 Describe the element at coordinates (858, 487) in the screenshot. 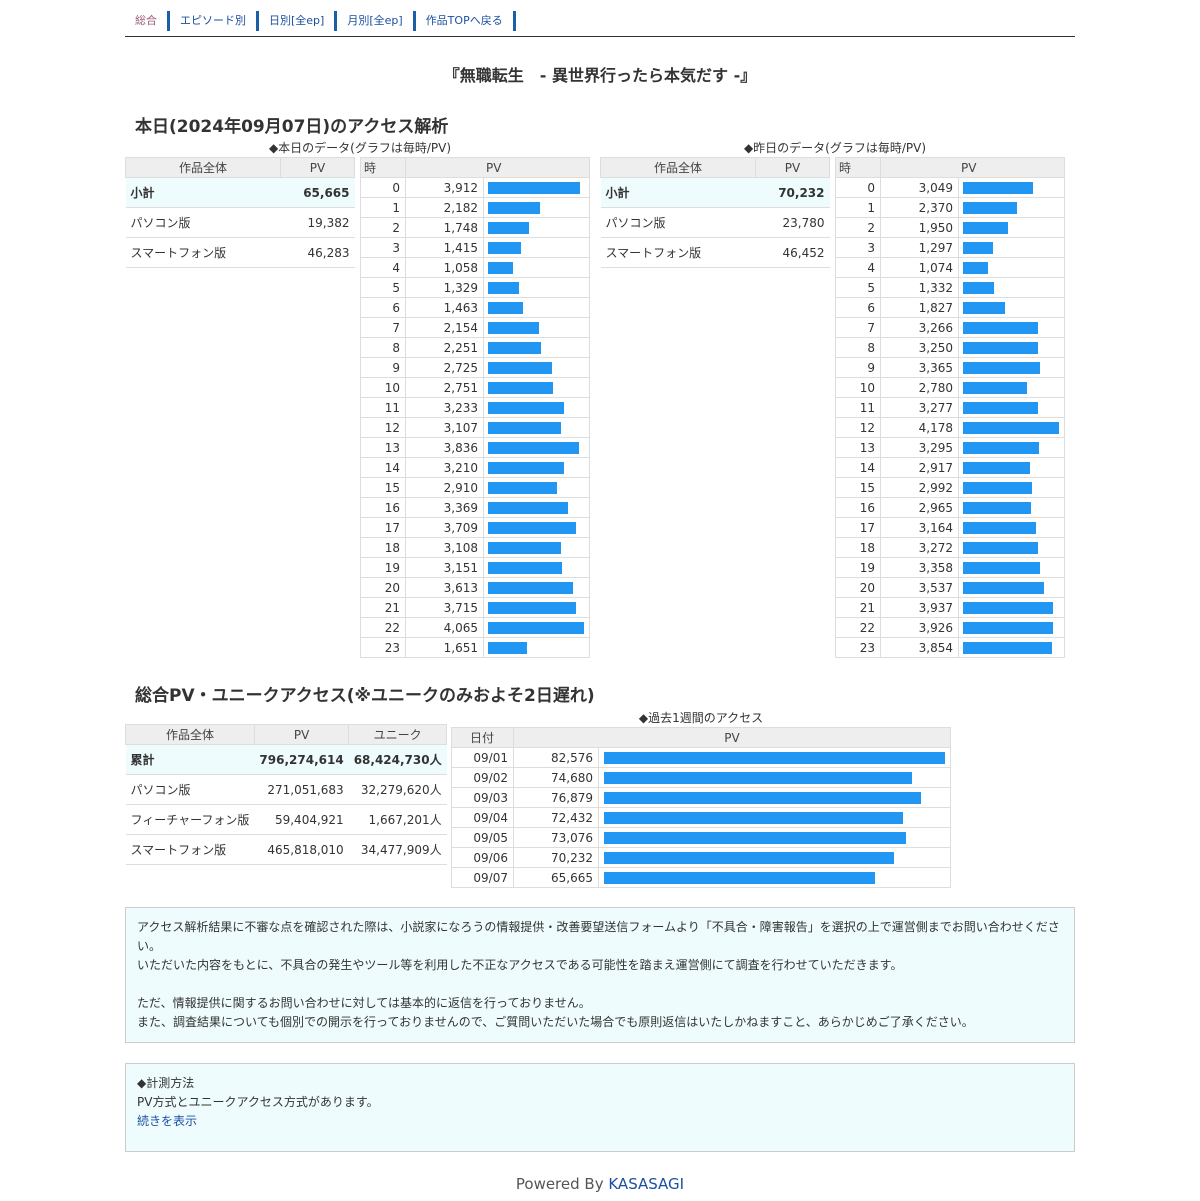

I see `hour: 15` at that location.